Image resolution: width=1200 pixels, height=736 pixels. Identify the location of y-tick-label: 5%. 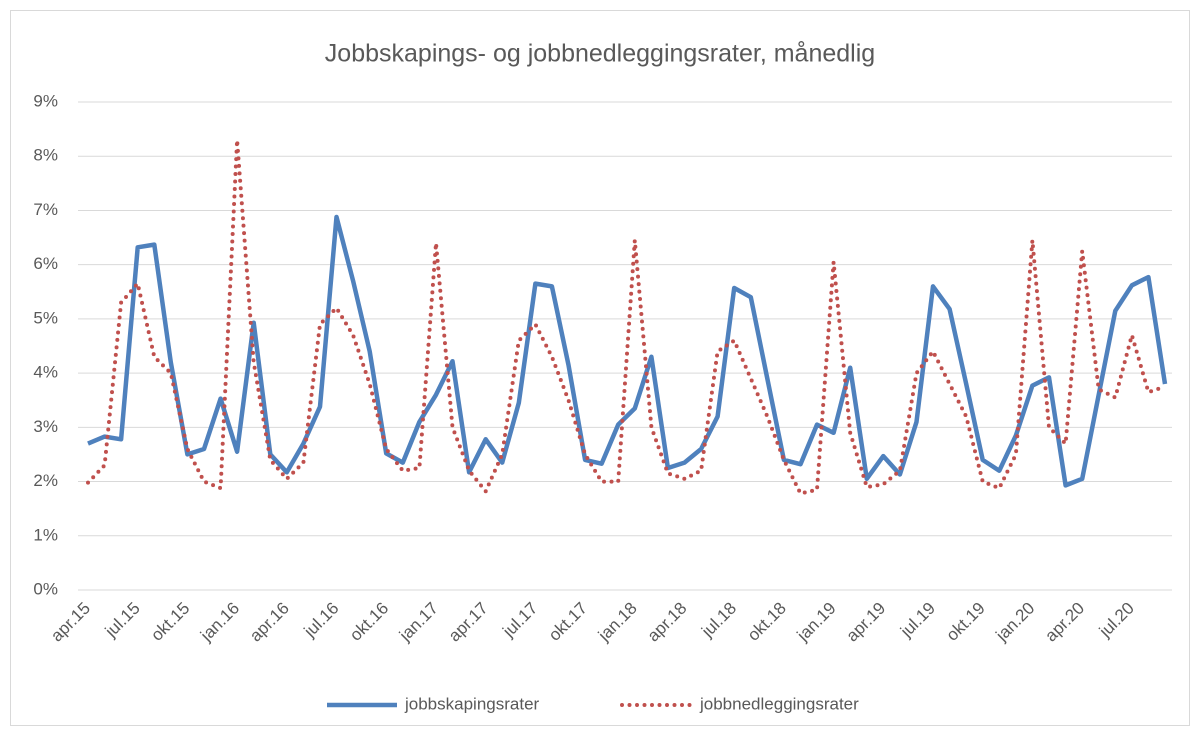
(45, 317).